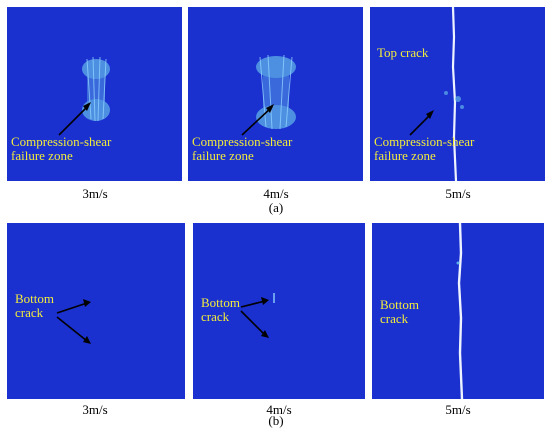 Image resolution: width=550 pixels, height=429 pixels. Describe the element at coordinates (403, 52) in the screenshot. I see `top-crack-label: Top crack` at that location.